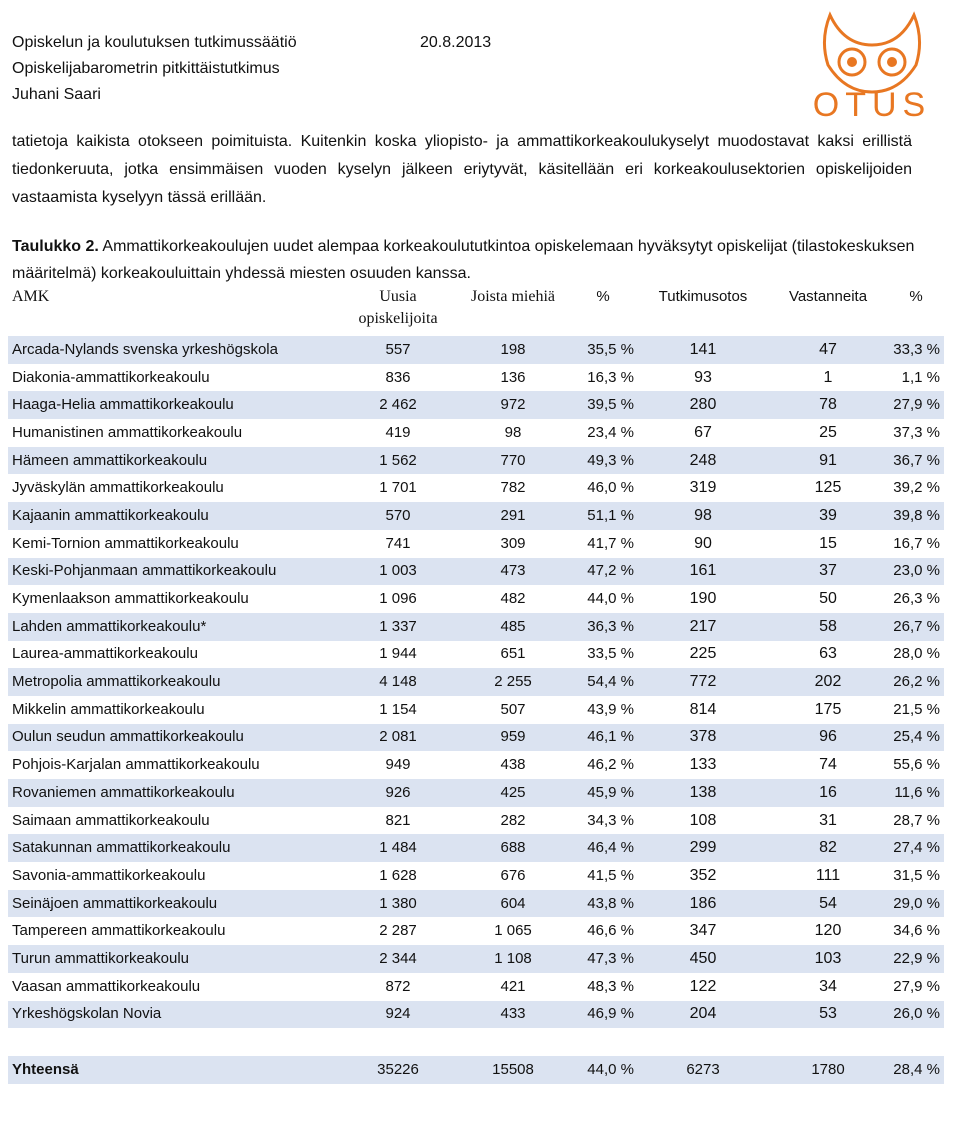  What do you see at coordinates (828, 737) in the screenshot?
I see `table-cell: 96` at bounding box center [828, 737].